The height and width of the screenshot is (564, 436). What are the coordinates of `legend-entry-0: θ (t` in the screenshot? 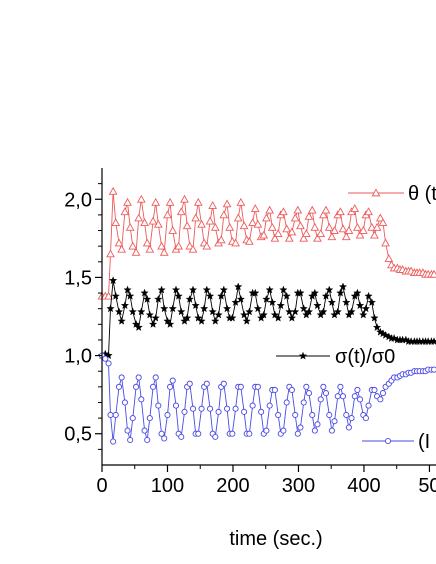 It's located at (392, 194).